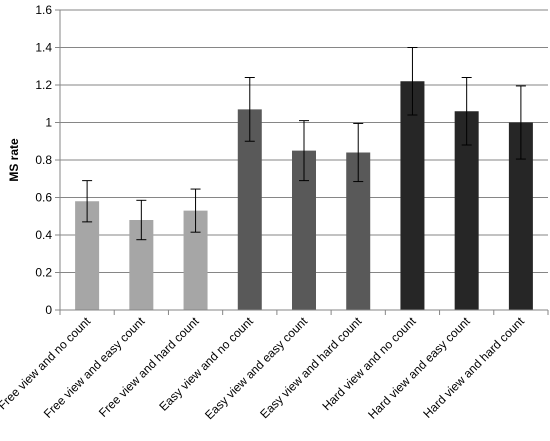 The height and width of the screenshot is (441, 550). What do you see at coordinates (149, 367) in the screenshot?
I see `x-category-label: Free view and hard count` at bounding box center [149, 367].